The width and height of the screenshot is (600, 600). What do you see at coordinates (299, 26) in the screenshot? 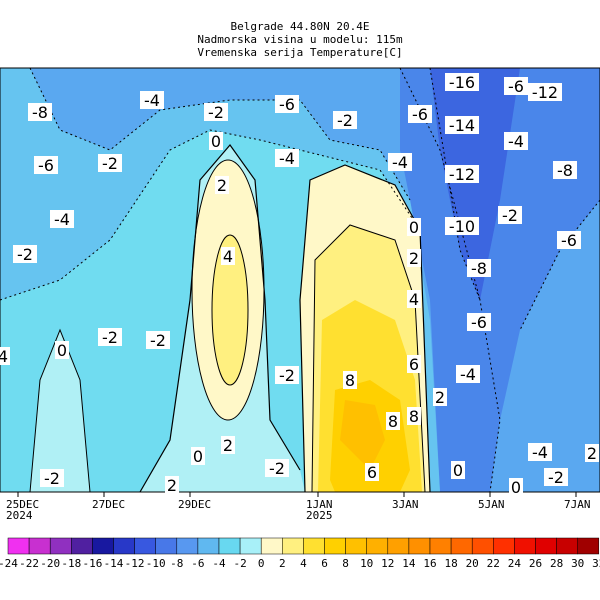
I see `chart-title: Belgrade 44.80N 20.4E` at bounding box center [299, 26].